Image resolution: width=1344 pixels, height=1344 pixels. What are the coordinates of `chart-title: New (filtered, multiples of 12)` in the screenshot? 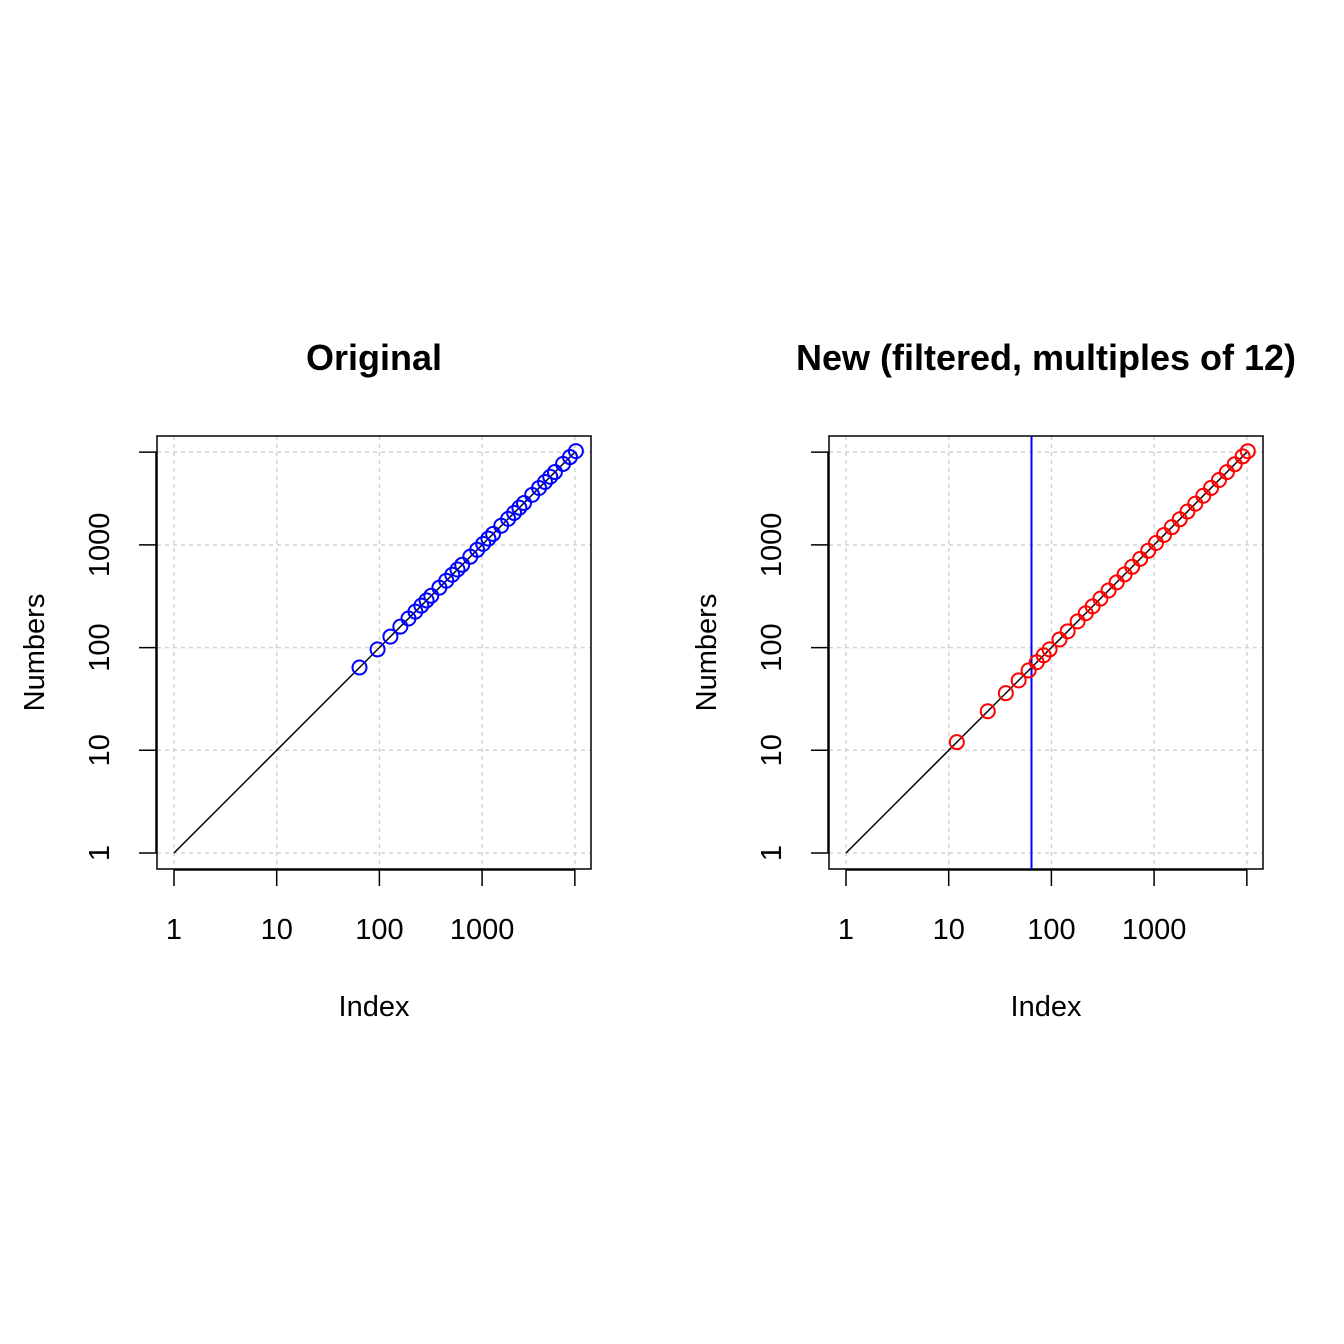 It's located at (1046, 357).